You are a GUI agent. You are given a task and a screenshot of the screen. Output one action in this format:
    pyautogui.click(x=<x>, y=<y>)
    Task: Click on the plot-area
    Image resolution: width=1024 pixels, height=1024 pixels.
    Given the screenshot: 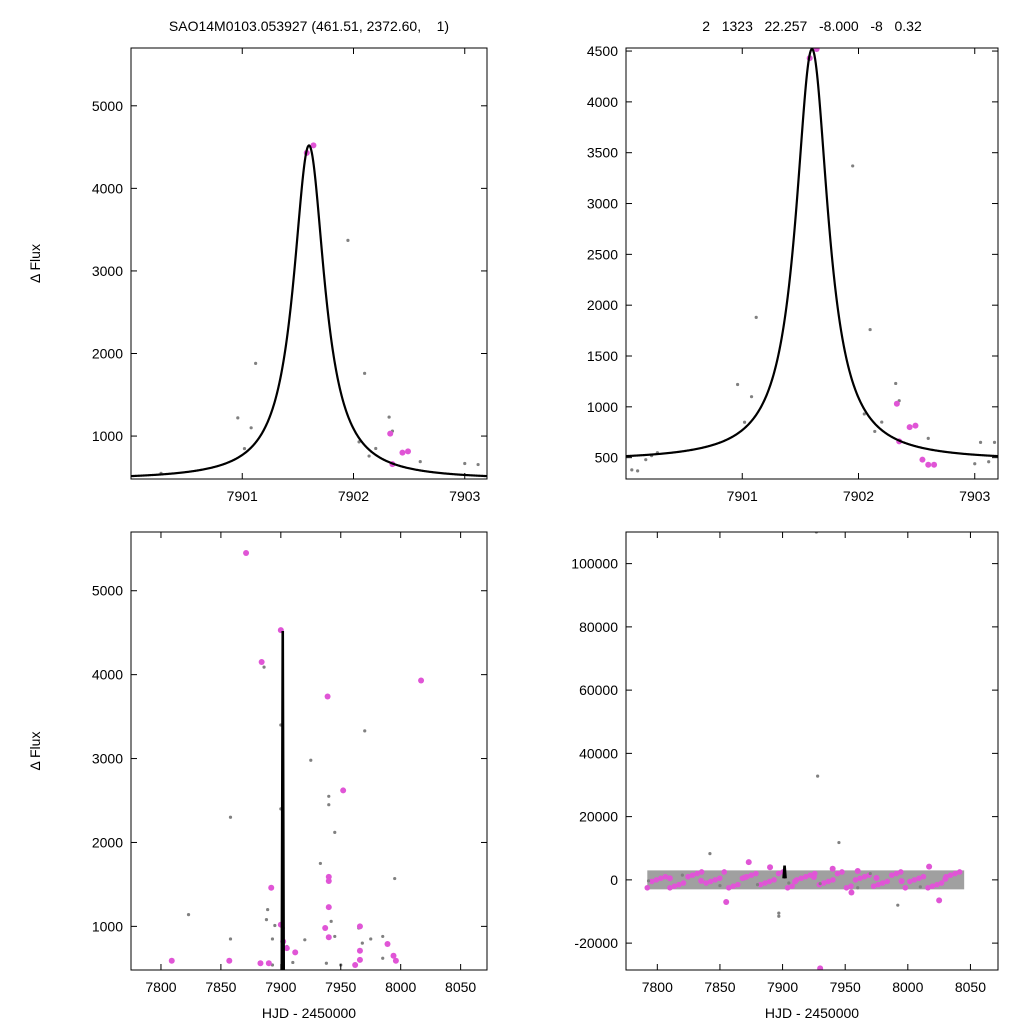 What is the action you would take?
    pyautogui.click(x=296, y=759)
    